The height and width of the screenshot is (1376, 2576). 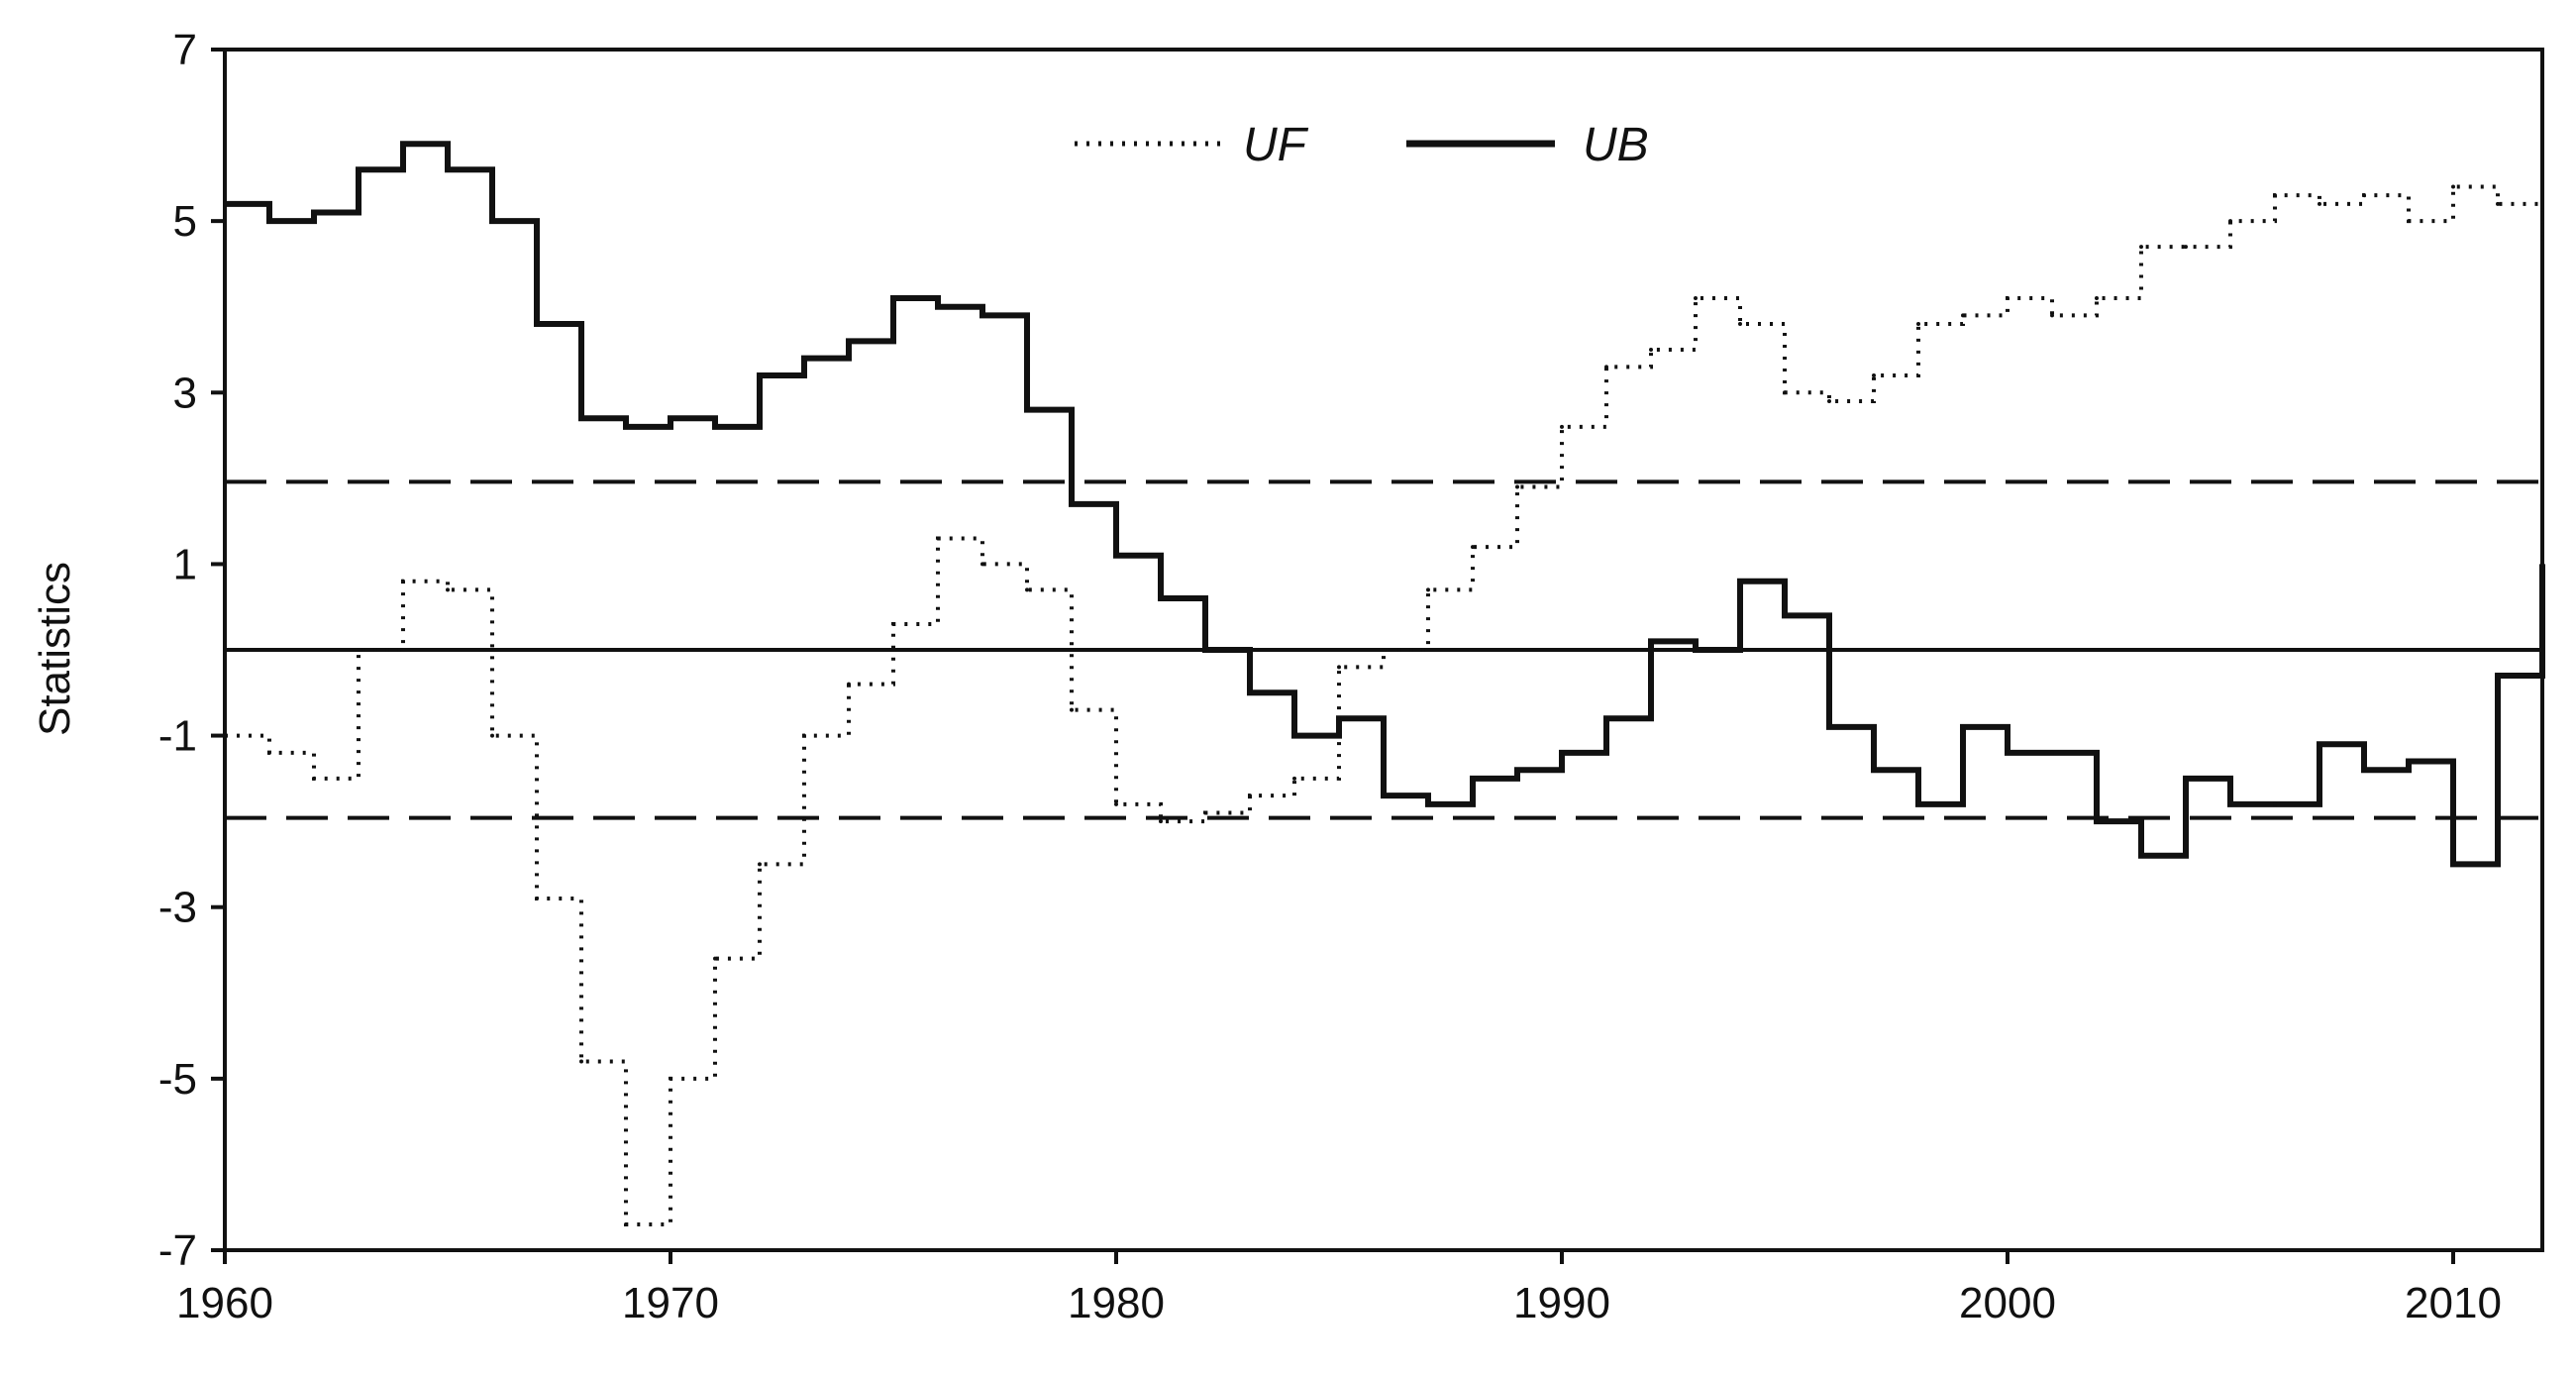 What do you see at coordinates (177, 736) in the screenshot?
I see `y-tick-label: -1` at bounding box center [177, 736].